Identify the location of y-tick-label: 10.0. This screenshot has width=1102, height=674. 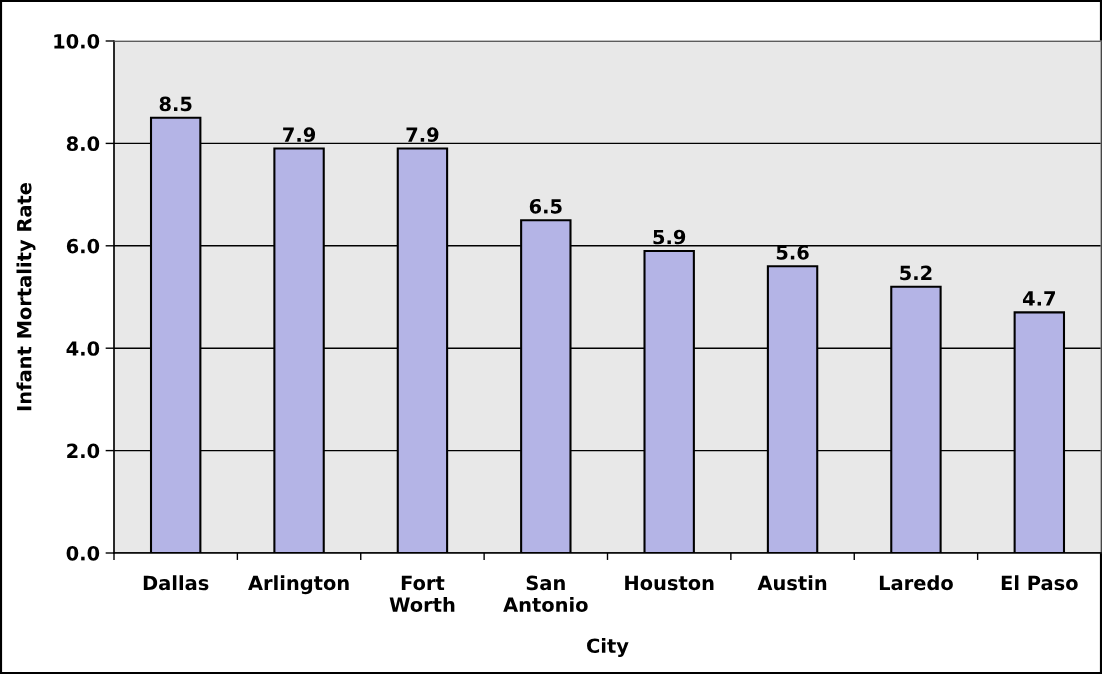
(77, 41).